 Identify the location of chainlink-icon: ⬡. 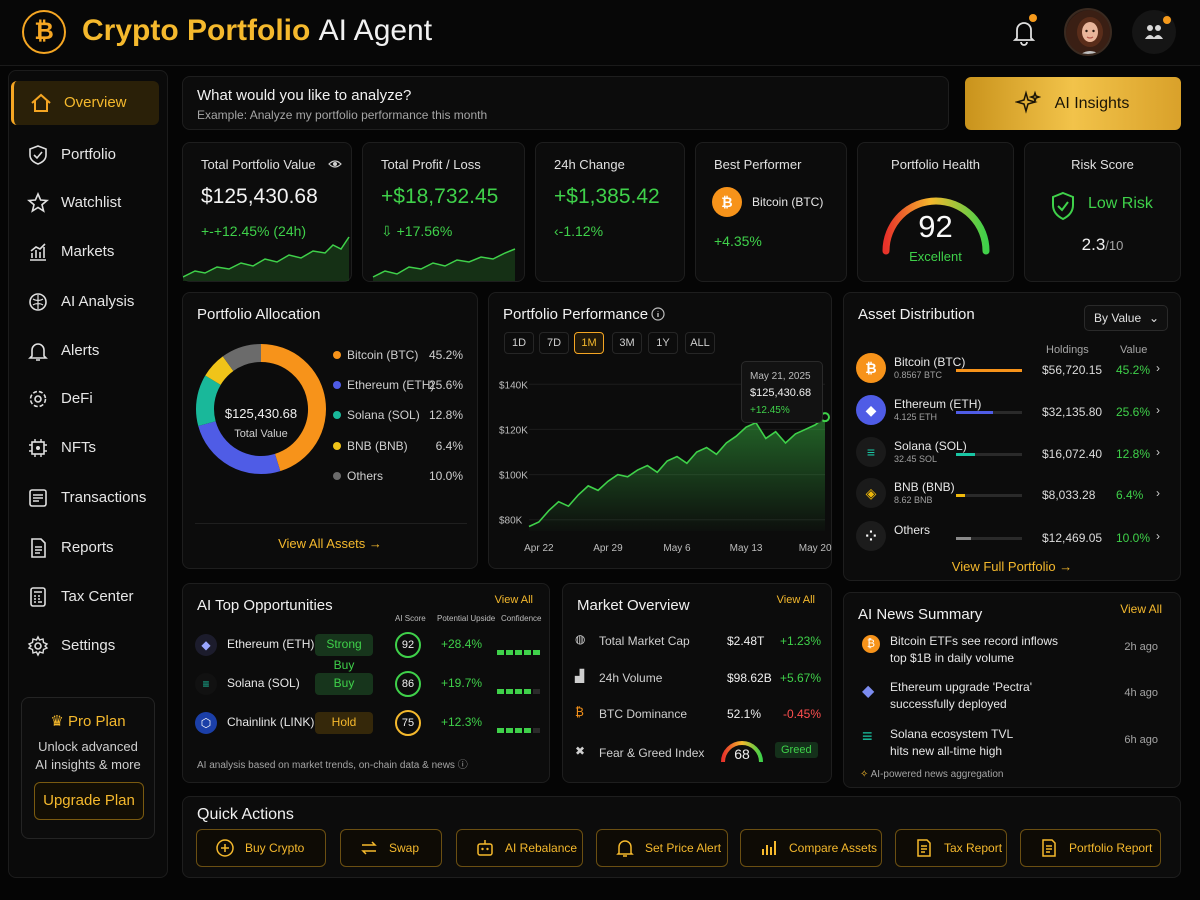
(206, 723).